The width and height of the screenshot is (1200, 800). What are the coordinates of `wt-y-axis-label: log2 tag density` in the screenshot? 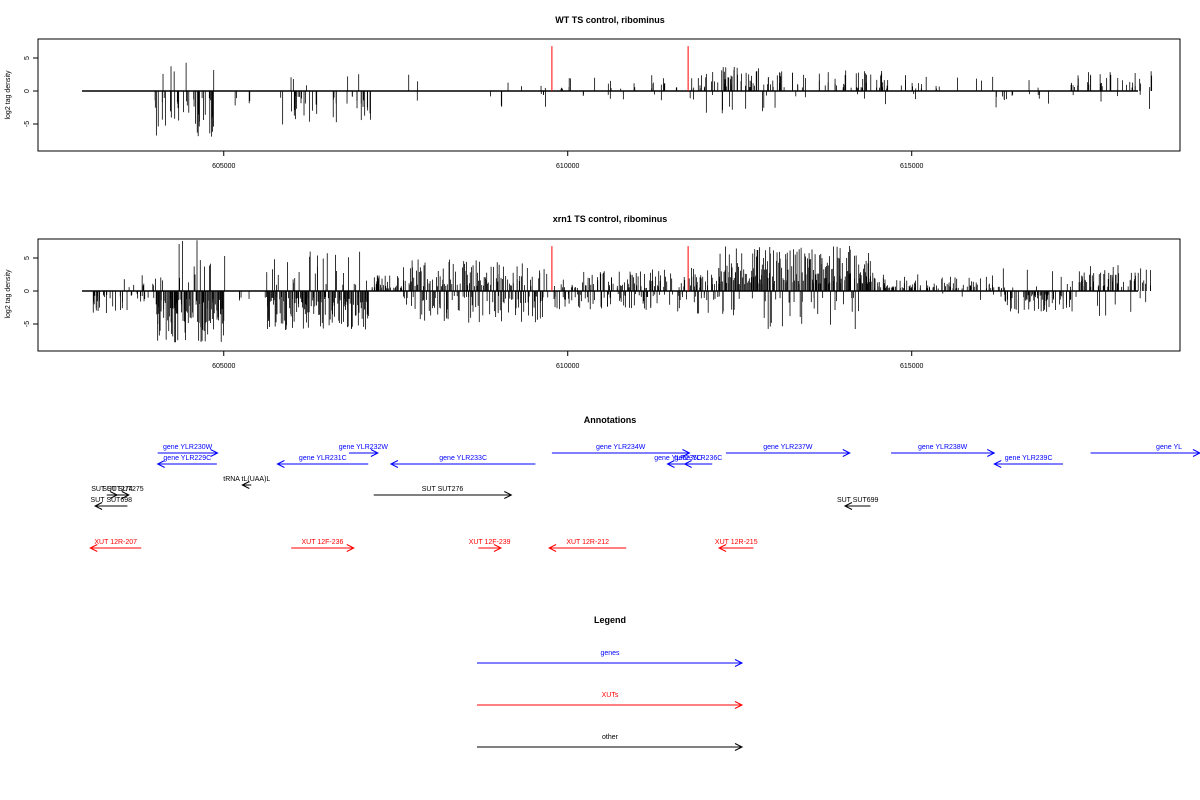 It's located at (8, 95).